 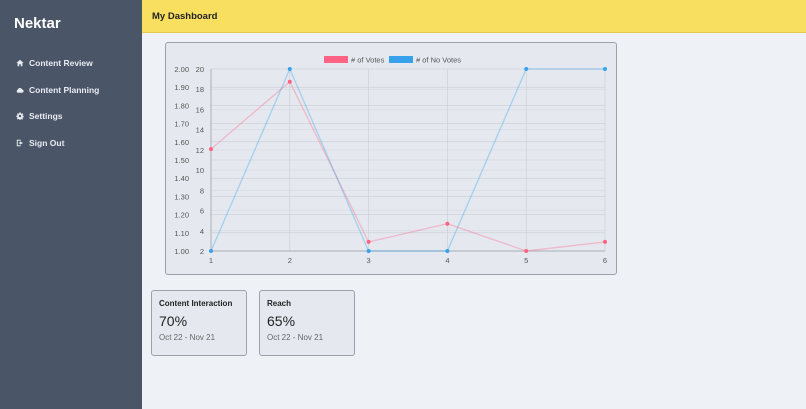 What do you see at coordinates (196, 303) in the screenshot?
I see `stat-title: Content Interaction` at bounding box center [196, 303].